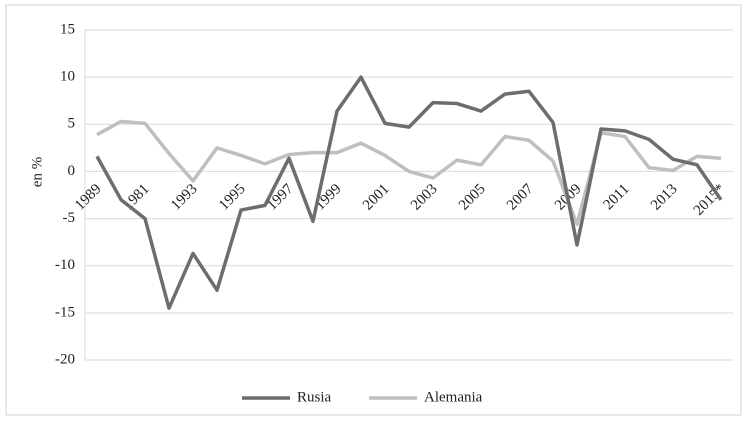  What do you see at coordinates (69, 218) in the screenshot?
I see `y-tick-label: -5` at bounding box center [69, 218].